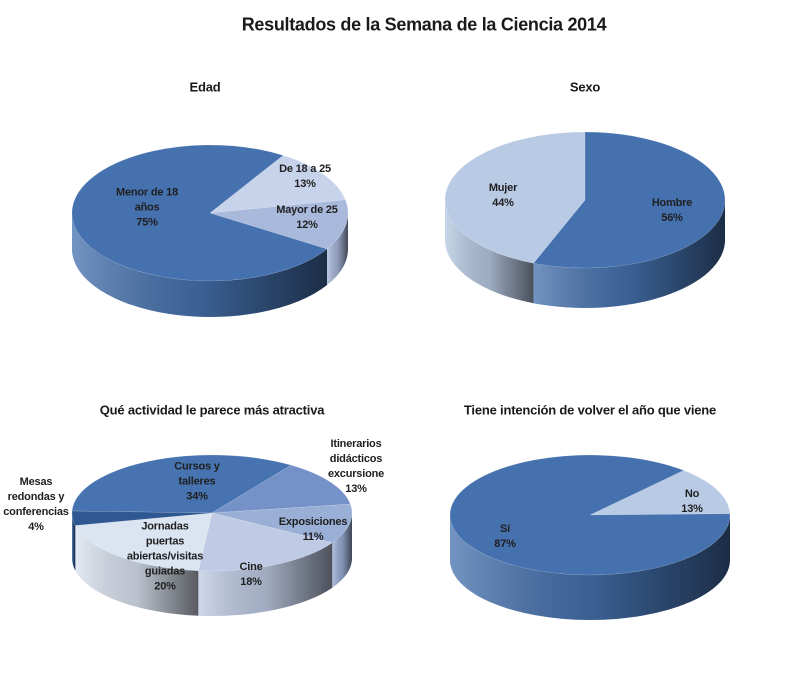 The width and height of the screenshot is (800, 678). I want to click on chart-title-sexo: Sexo, so click(585, 87).